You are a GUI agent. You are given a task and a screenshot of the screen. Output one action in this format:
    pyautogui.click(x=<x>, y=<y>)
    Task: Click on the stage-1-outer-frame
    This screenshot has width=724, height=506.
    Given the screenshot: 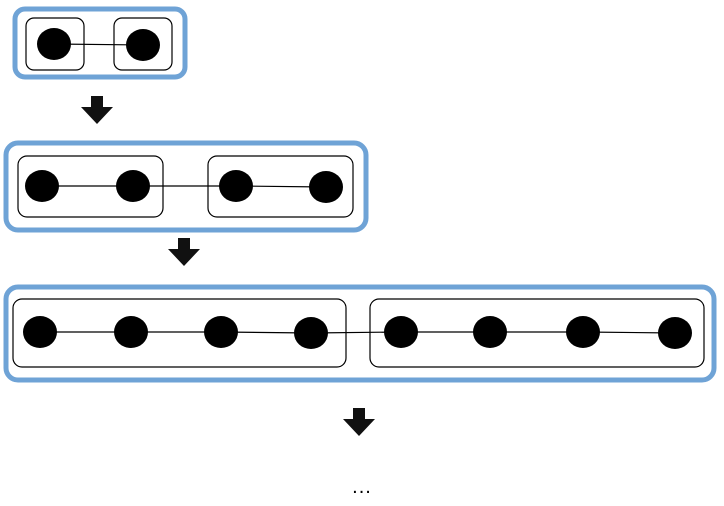 What is the action you would take?
    pyautogui.click(x=100, y=43)
    